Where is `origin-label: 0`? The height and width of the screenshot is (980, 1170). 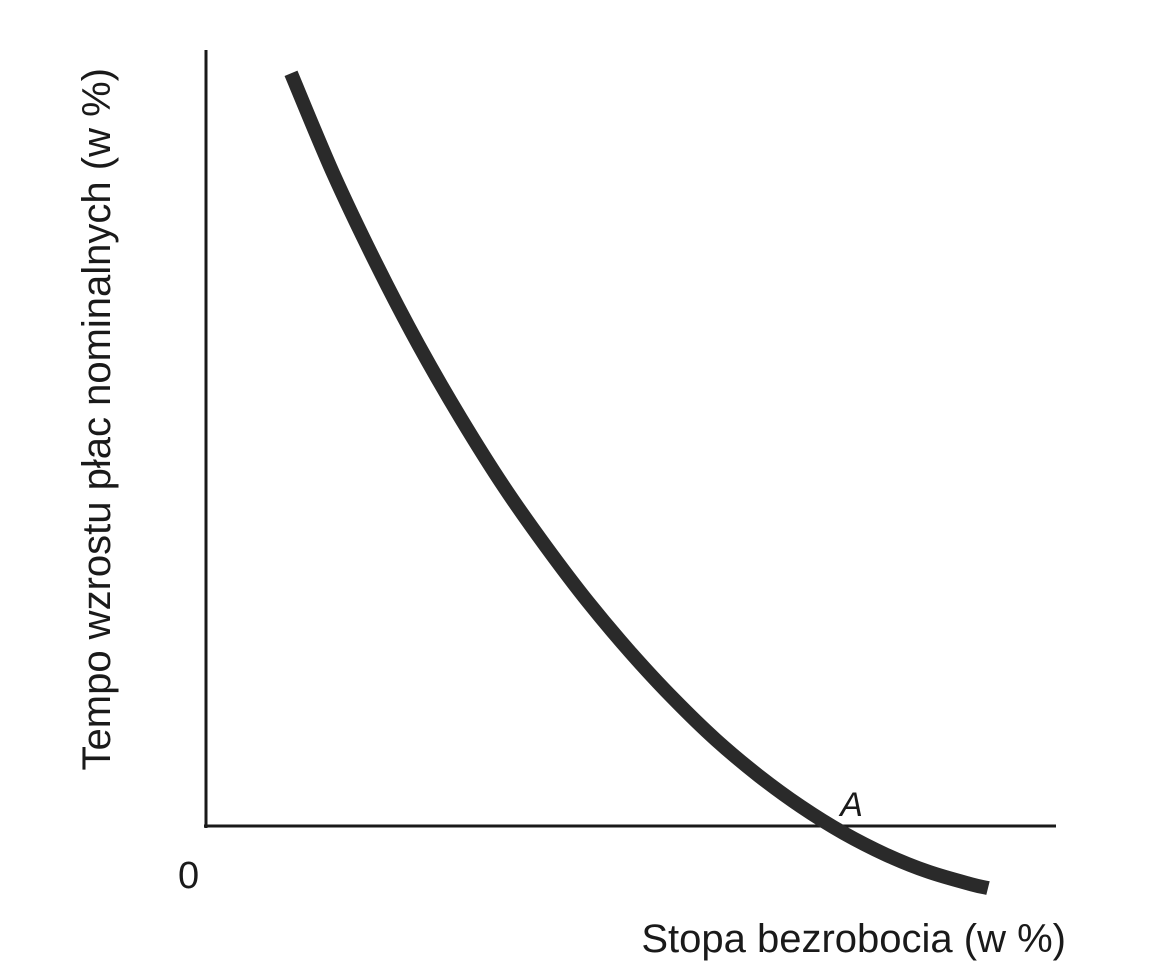
origin-label: 0 is located at coordinates (188, 876).